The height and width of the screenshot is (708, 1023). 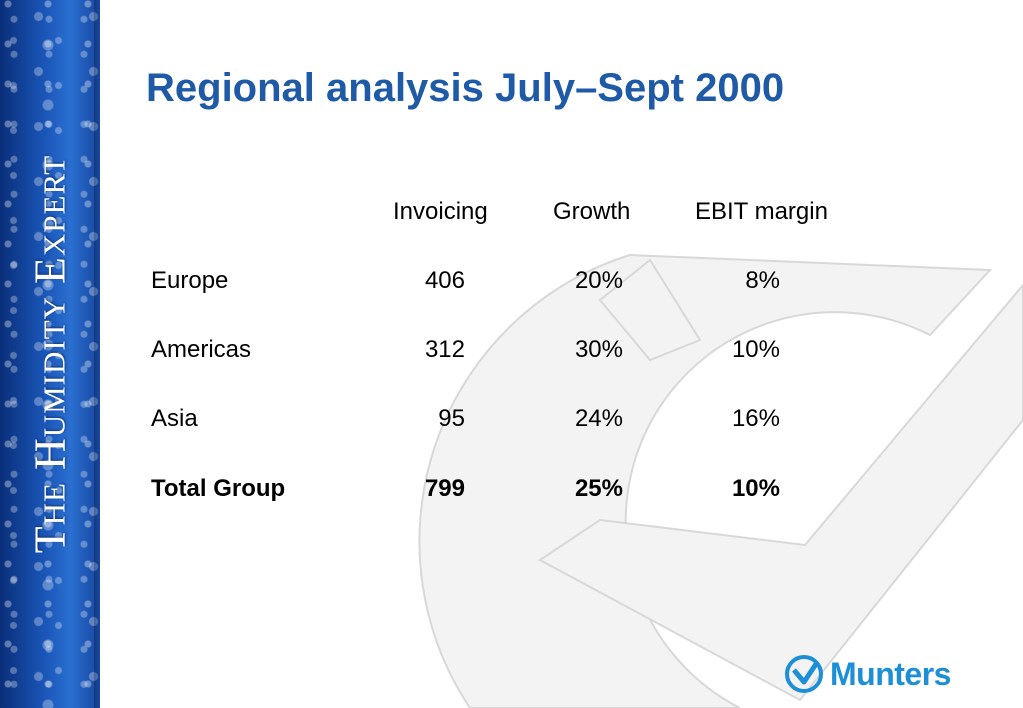 I want to click on cell-growth-total: 25%, so click(x=598, y=488).